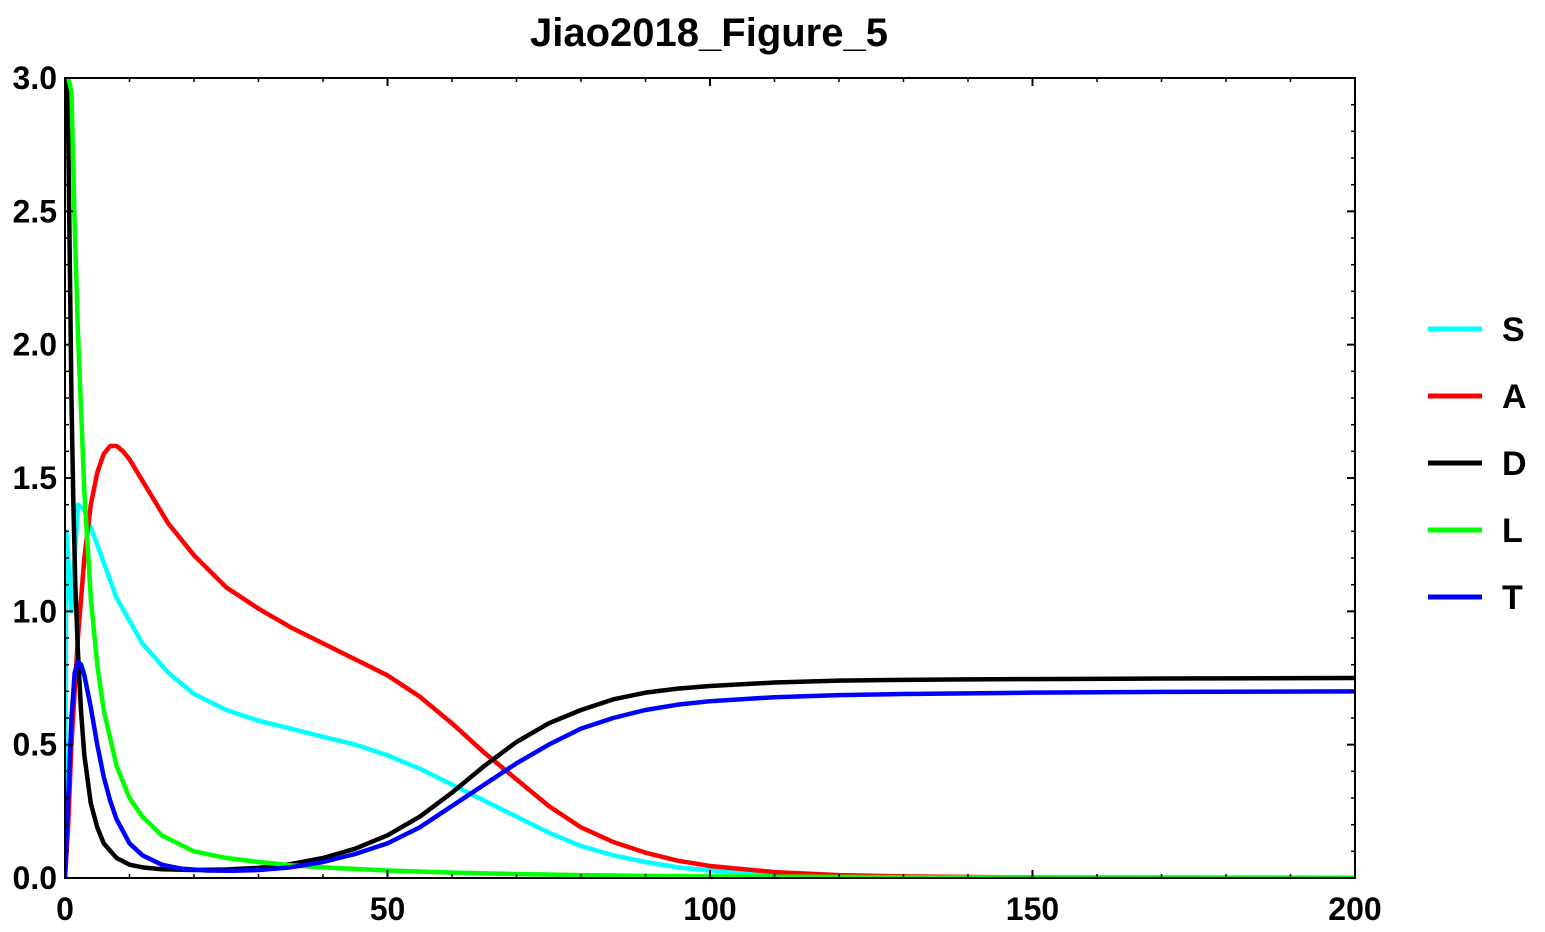 The image size is (1545, 932). I want to click on x-axis-tick-labels: 0 50 100 150 200, so click(719, 909).